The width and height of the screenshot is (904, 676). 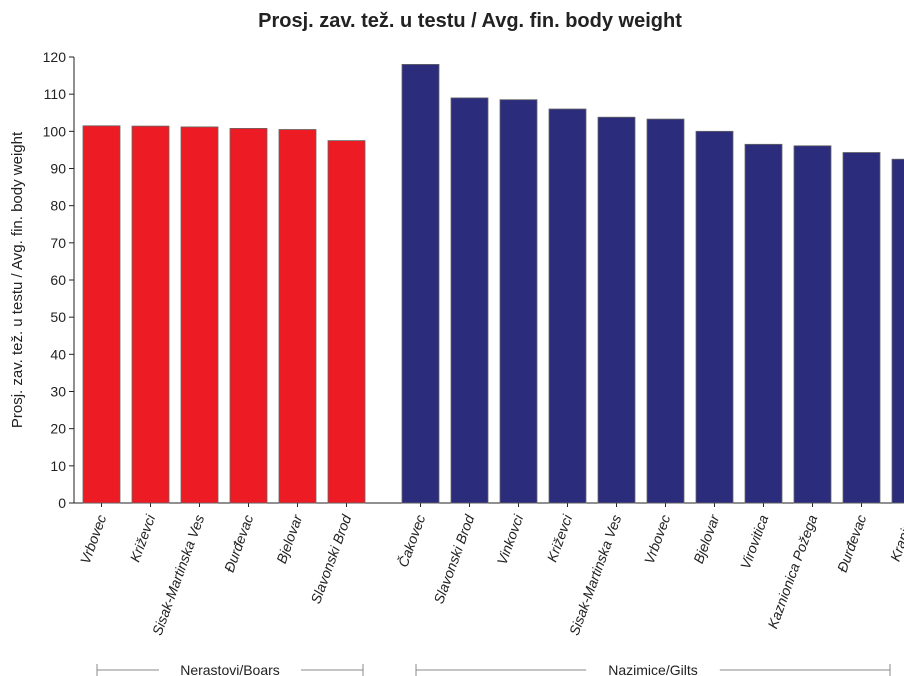 What do you see at coordinates (55, 57) in the screenshot?
I see `y-tick-label: 120` at bounding box center [55, 57].